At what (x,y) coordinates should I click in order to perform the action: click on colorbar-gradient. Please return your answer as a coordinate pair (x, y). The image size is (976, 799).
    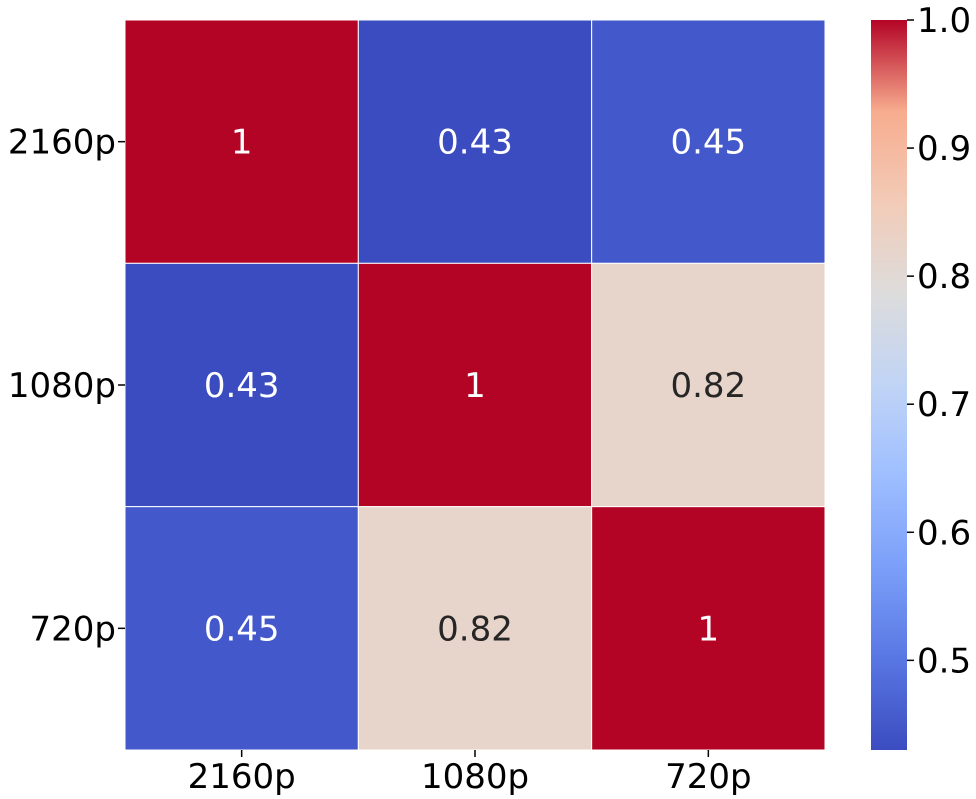
    Looking at the image, I should click on (889, 385).